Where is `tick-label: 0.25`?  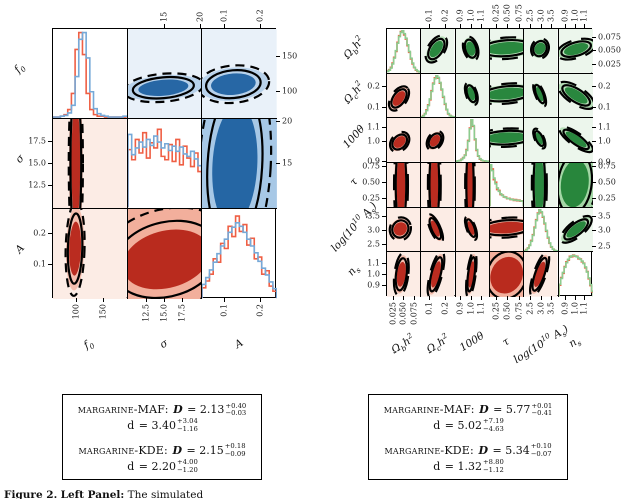
tick-label: 0.25 is located at coordinates (496, 13).